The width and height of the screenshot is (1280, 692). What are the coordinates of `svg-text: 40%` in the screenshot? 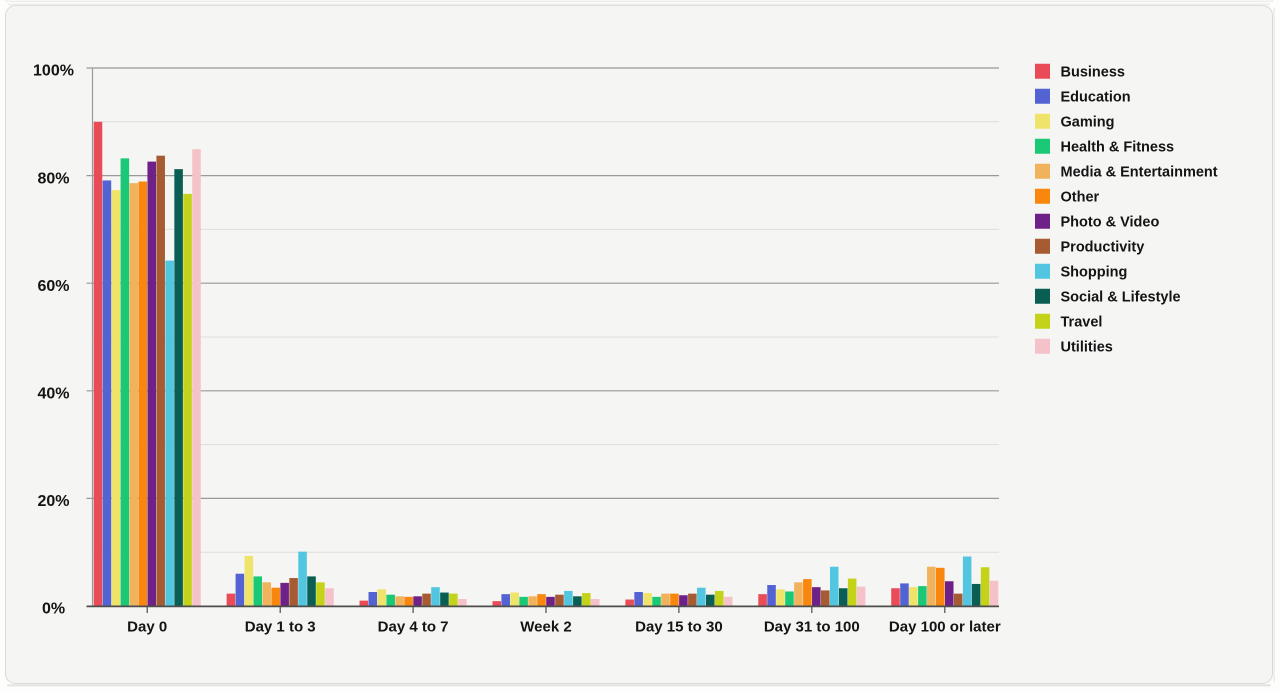 It's located at (53, 394).